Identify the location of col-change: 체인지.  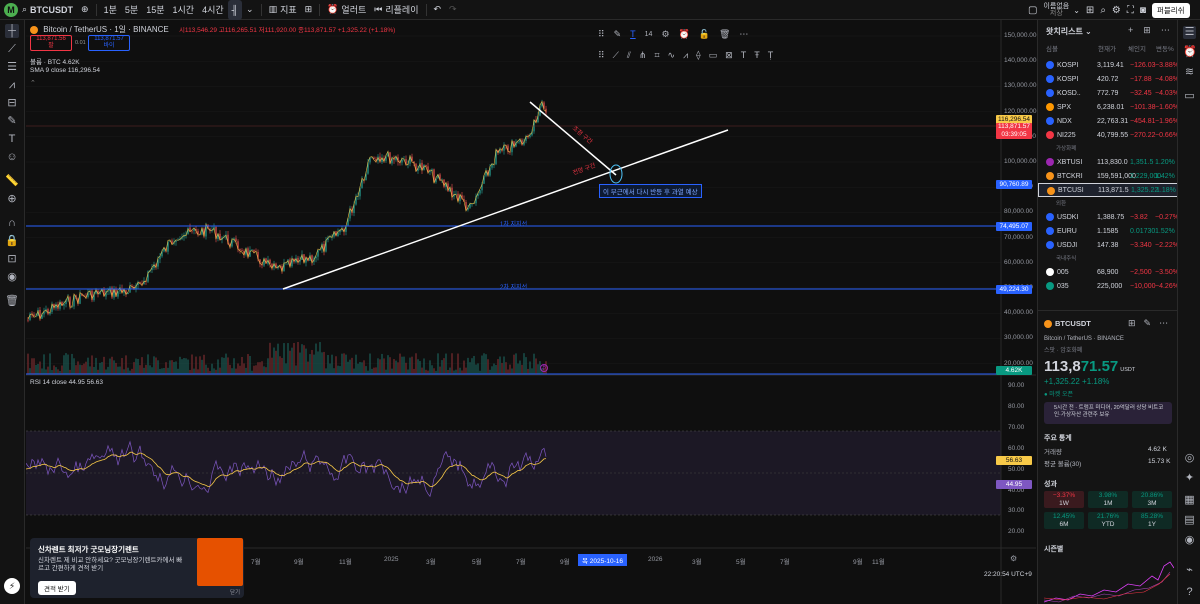
(1137, 49).